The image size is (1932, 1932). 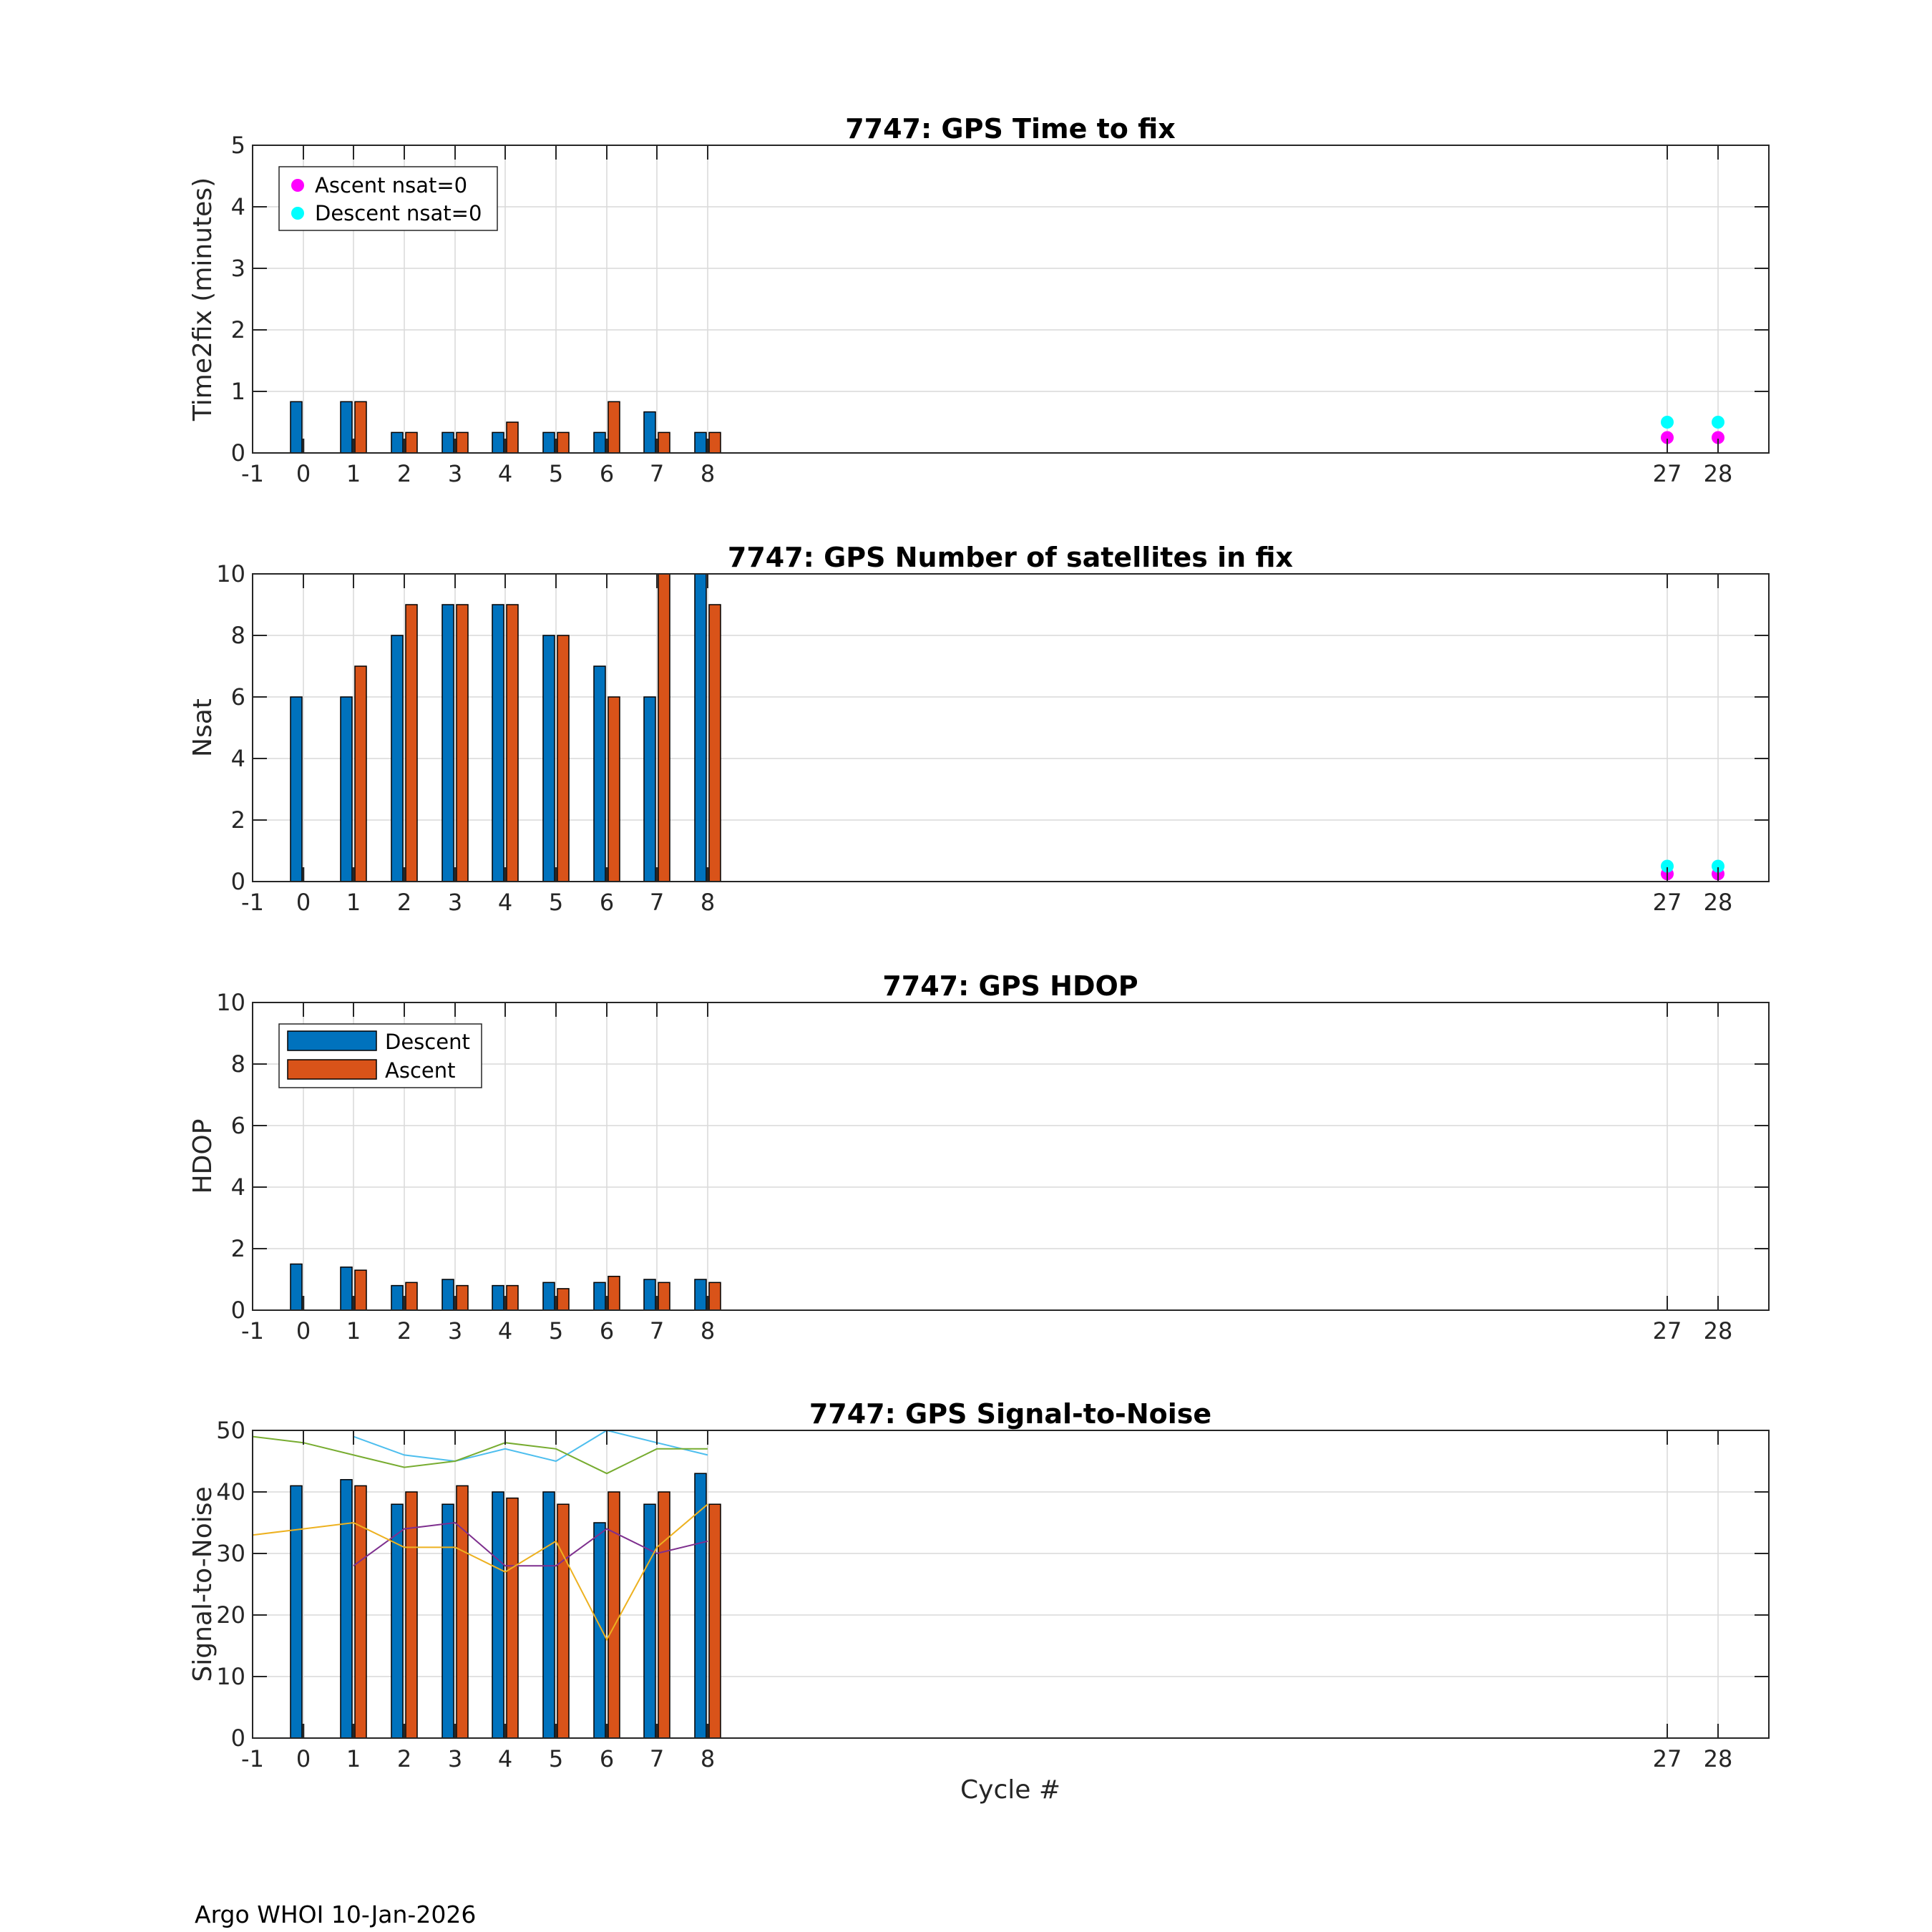 I want to click on x-axis-label: Cycle #, so click(x=1010, y=1790).